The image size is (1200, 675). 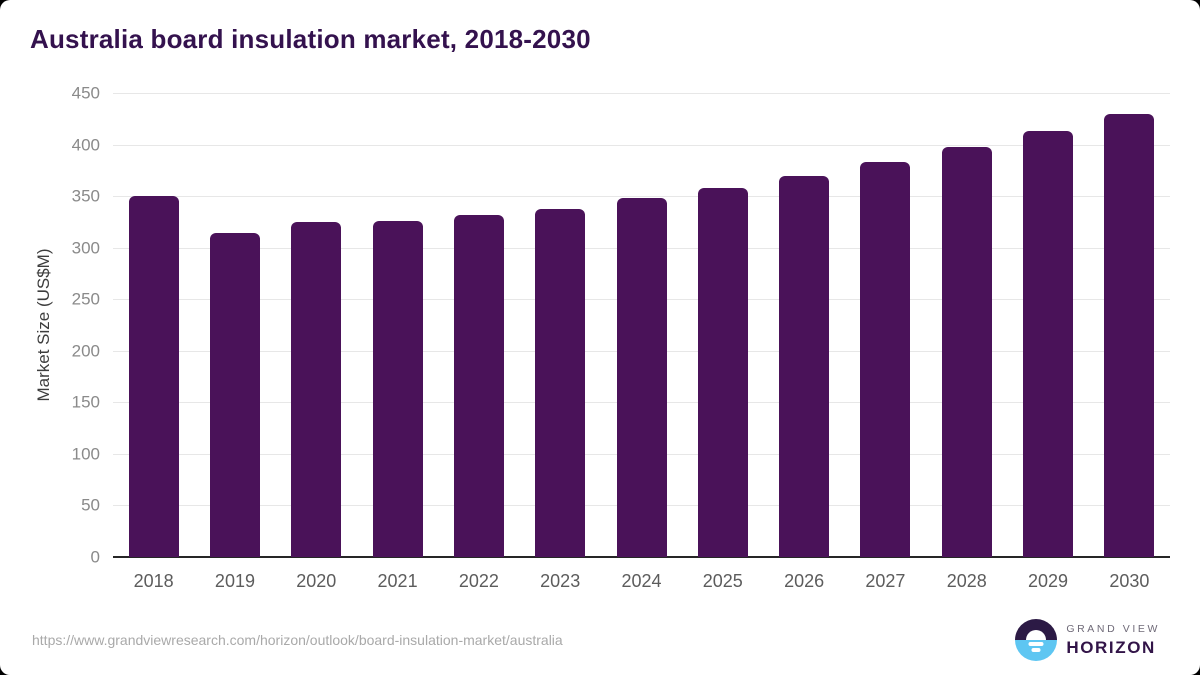 I want to click on sun-horizon-icon, so click(x=1036, y=640).